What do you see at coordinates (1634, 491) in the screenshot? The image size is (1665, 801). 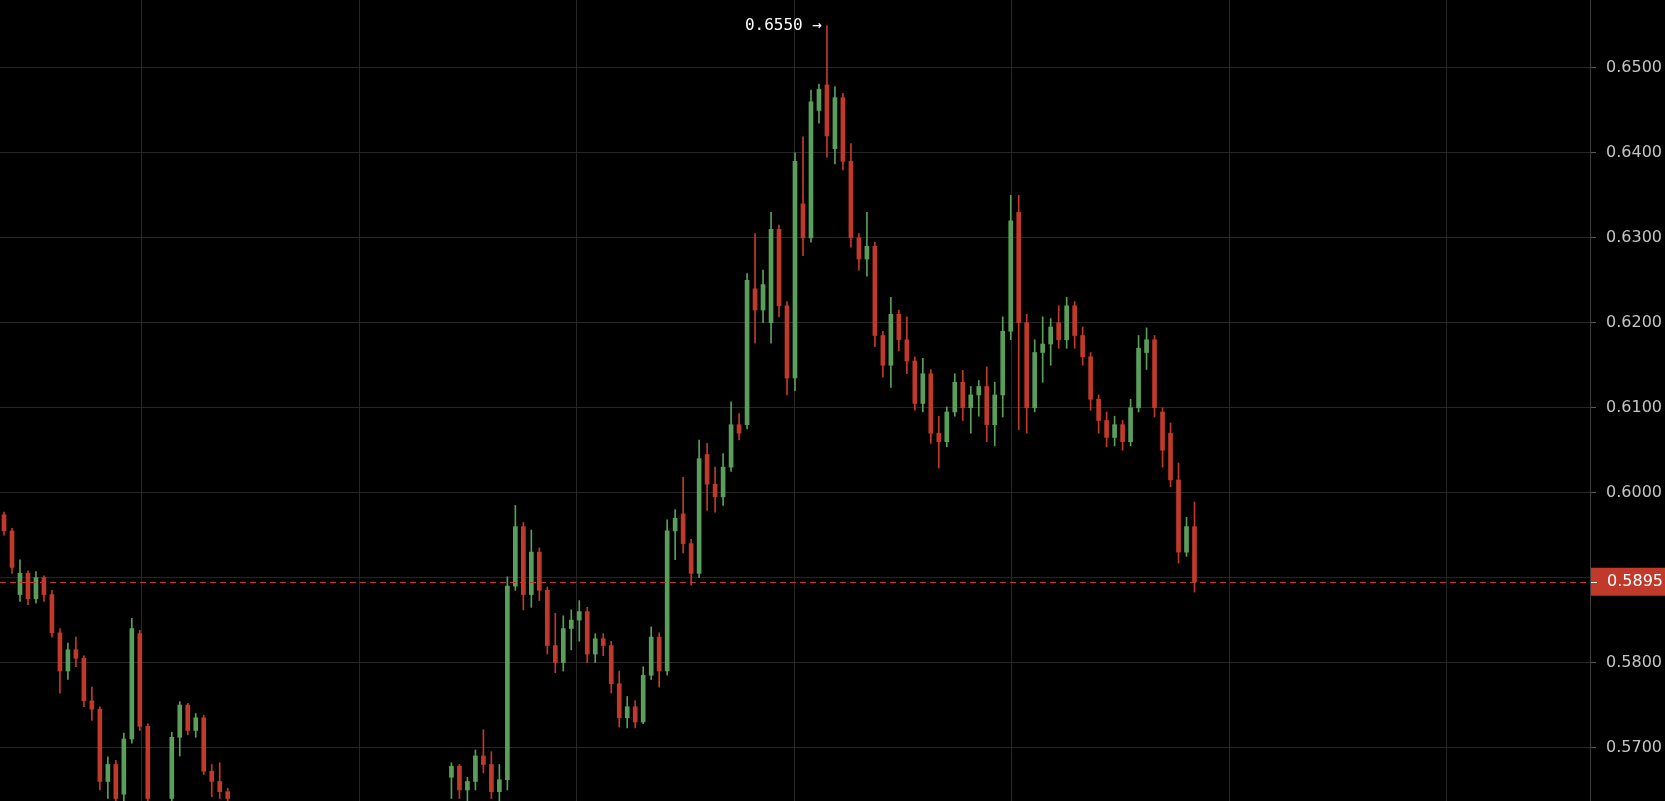 I see `y-tick-label: 0.6000` at bounding box center [1634, 491].